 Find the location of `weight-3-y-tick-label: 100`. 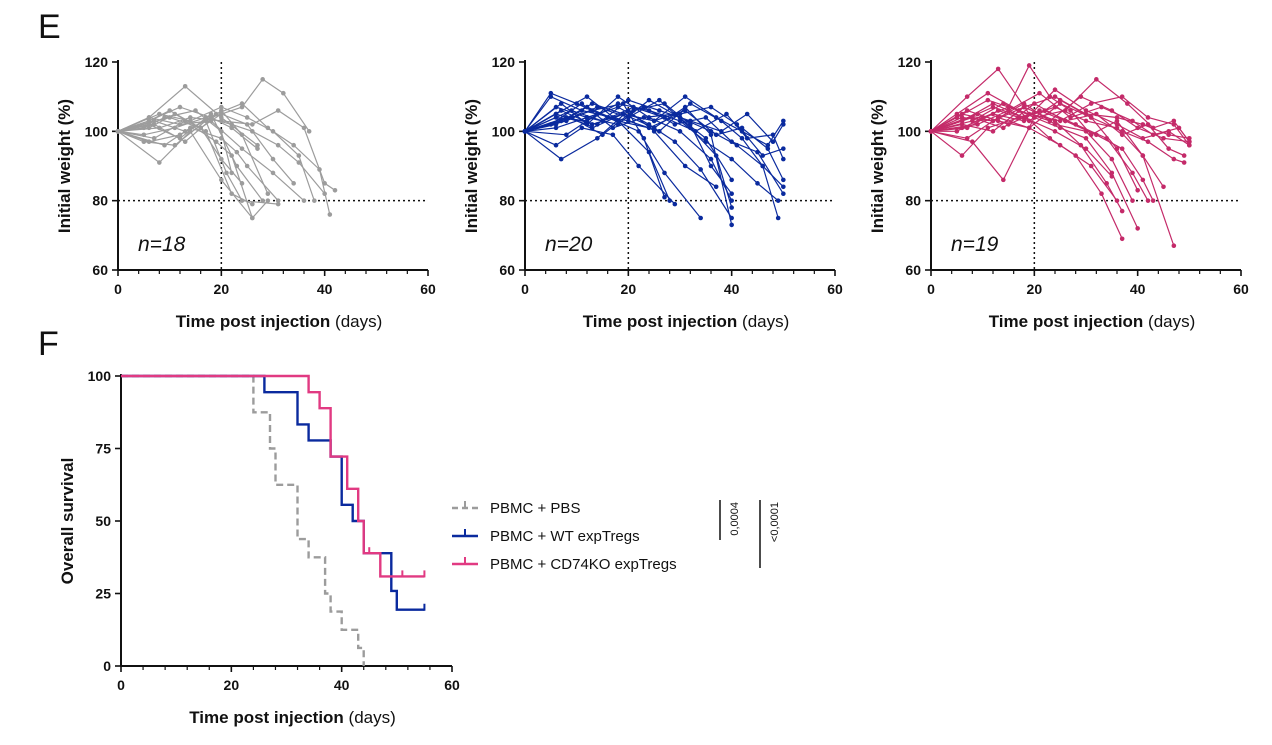

weight-3-y-tick-label: 100 is located at coordinates (910, 131).